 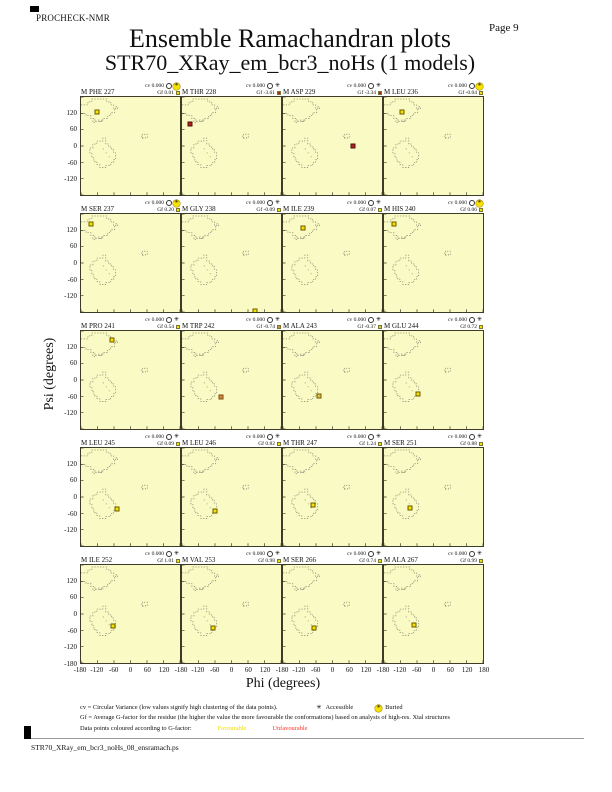 I want to click on gf-value: Gf 1.24, so click(x=367, y=443).